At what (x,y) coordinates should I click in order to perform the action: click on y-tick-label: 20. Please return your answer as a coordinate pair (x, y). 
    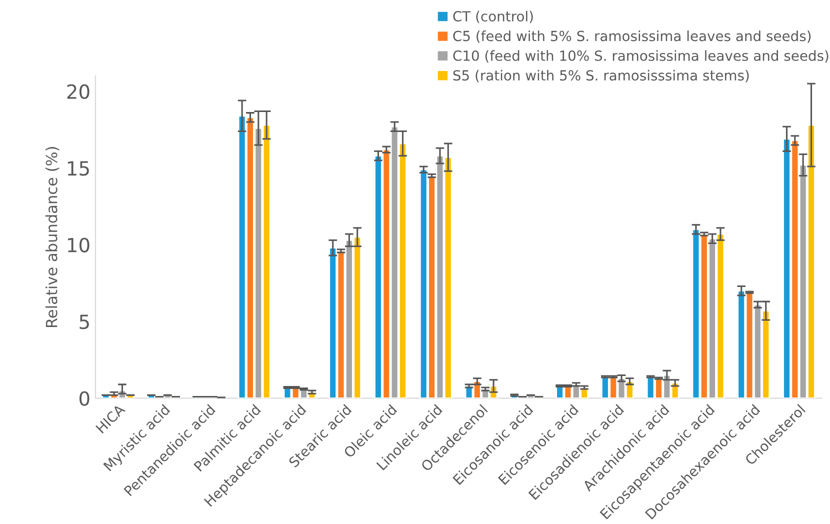
    Looking at the image, I should click on (78, 91).